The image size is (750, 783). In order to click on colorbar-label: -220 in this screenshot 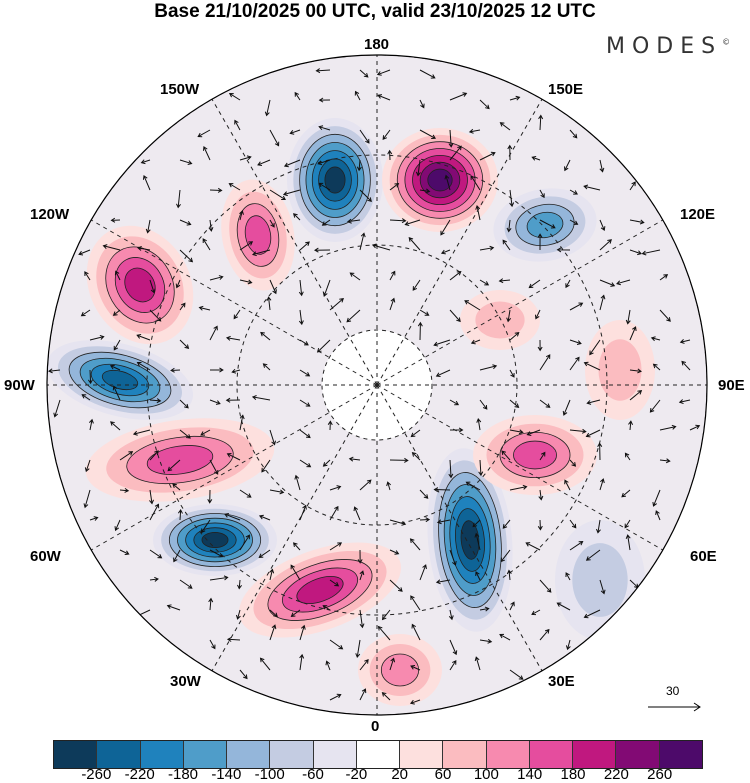, I will do `click(139, 774)`.